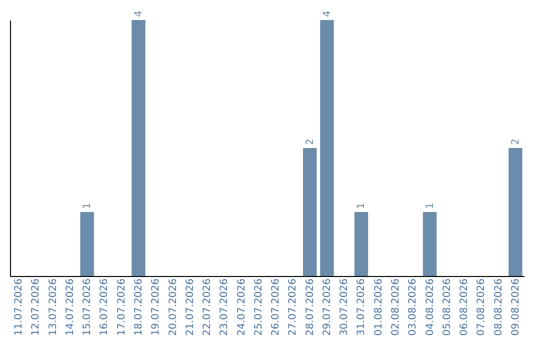 This screenshot has height=340, width=540. I want to click on x-tick-label: 05.08.2026, so click(447, 307).